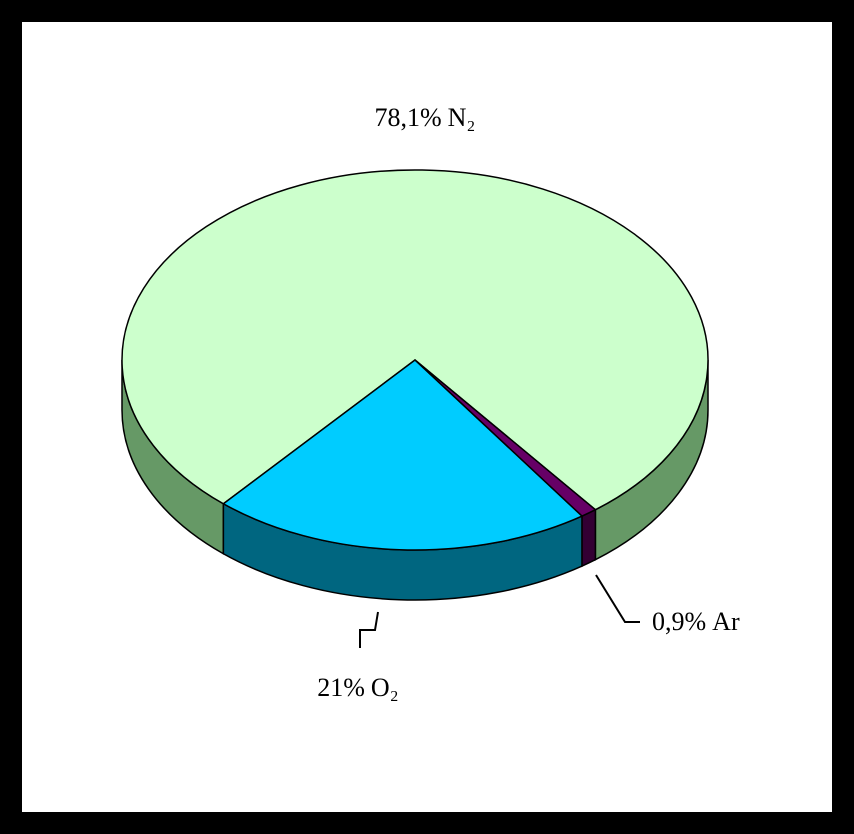  Describe the element at coordinates (589, 538) in the screenshot. I see `pie-side` at that location.